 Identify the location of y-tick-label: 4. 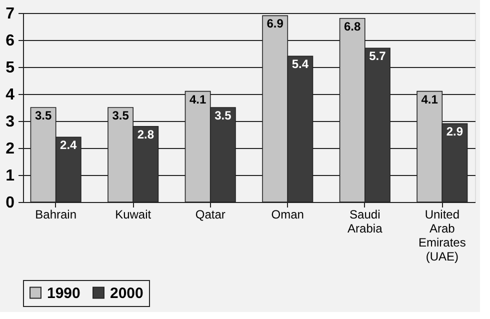
(10, 95).